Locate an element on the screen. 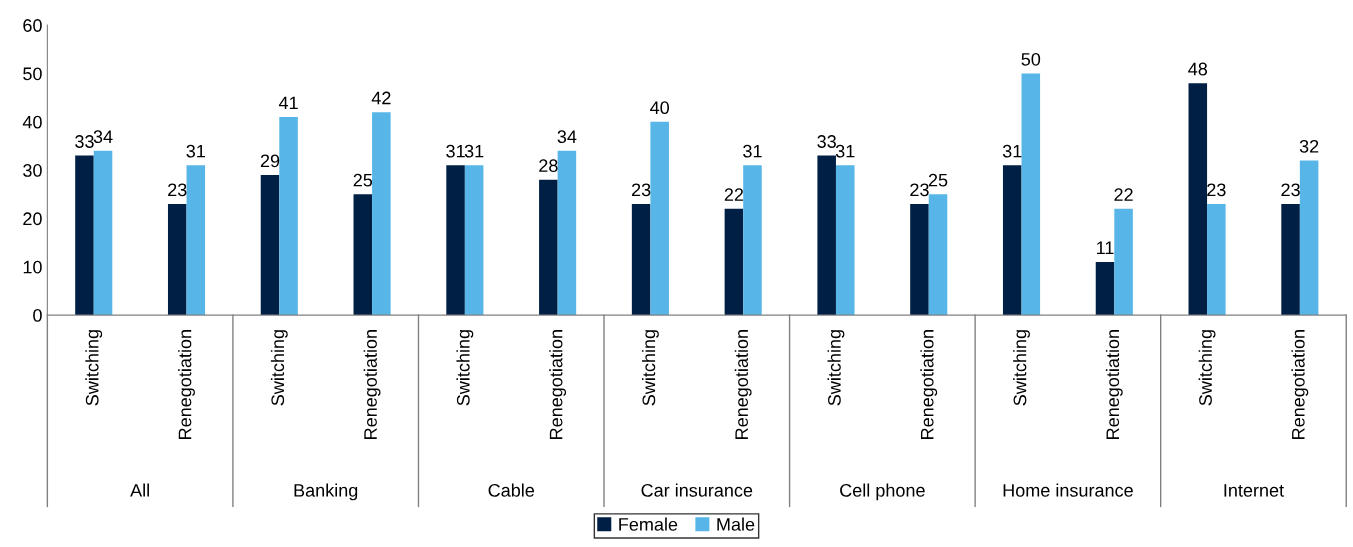 The image size is (1353, 547). text: Cell phone is located at coordinates (882, 492).